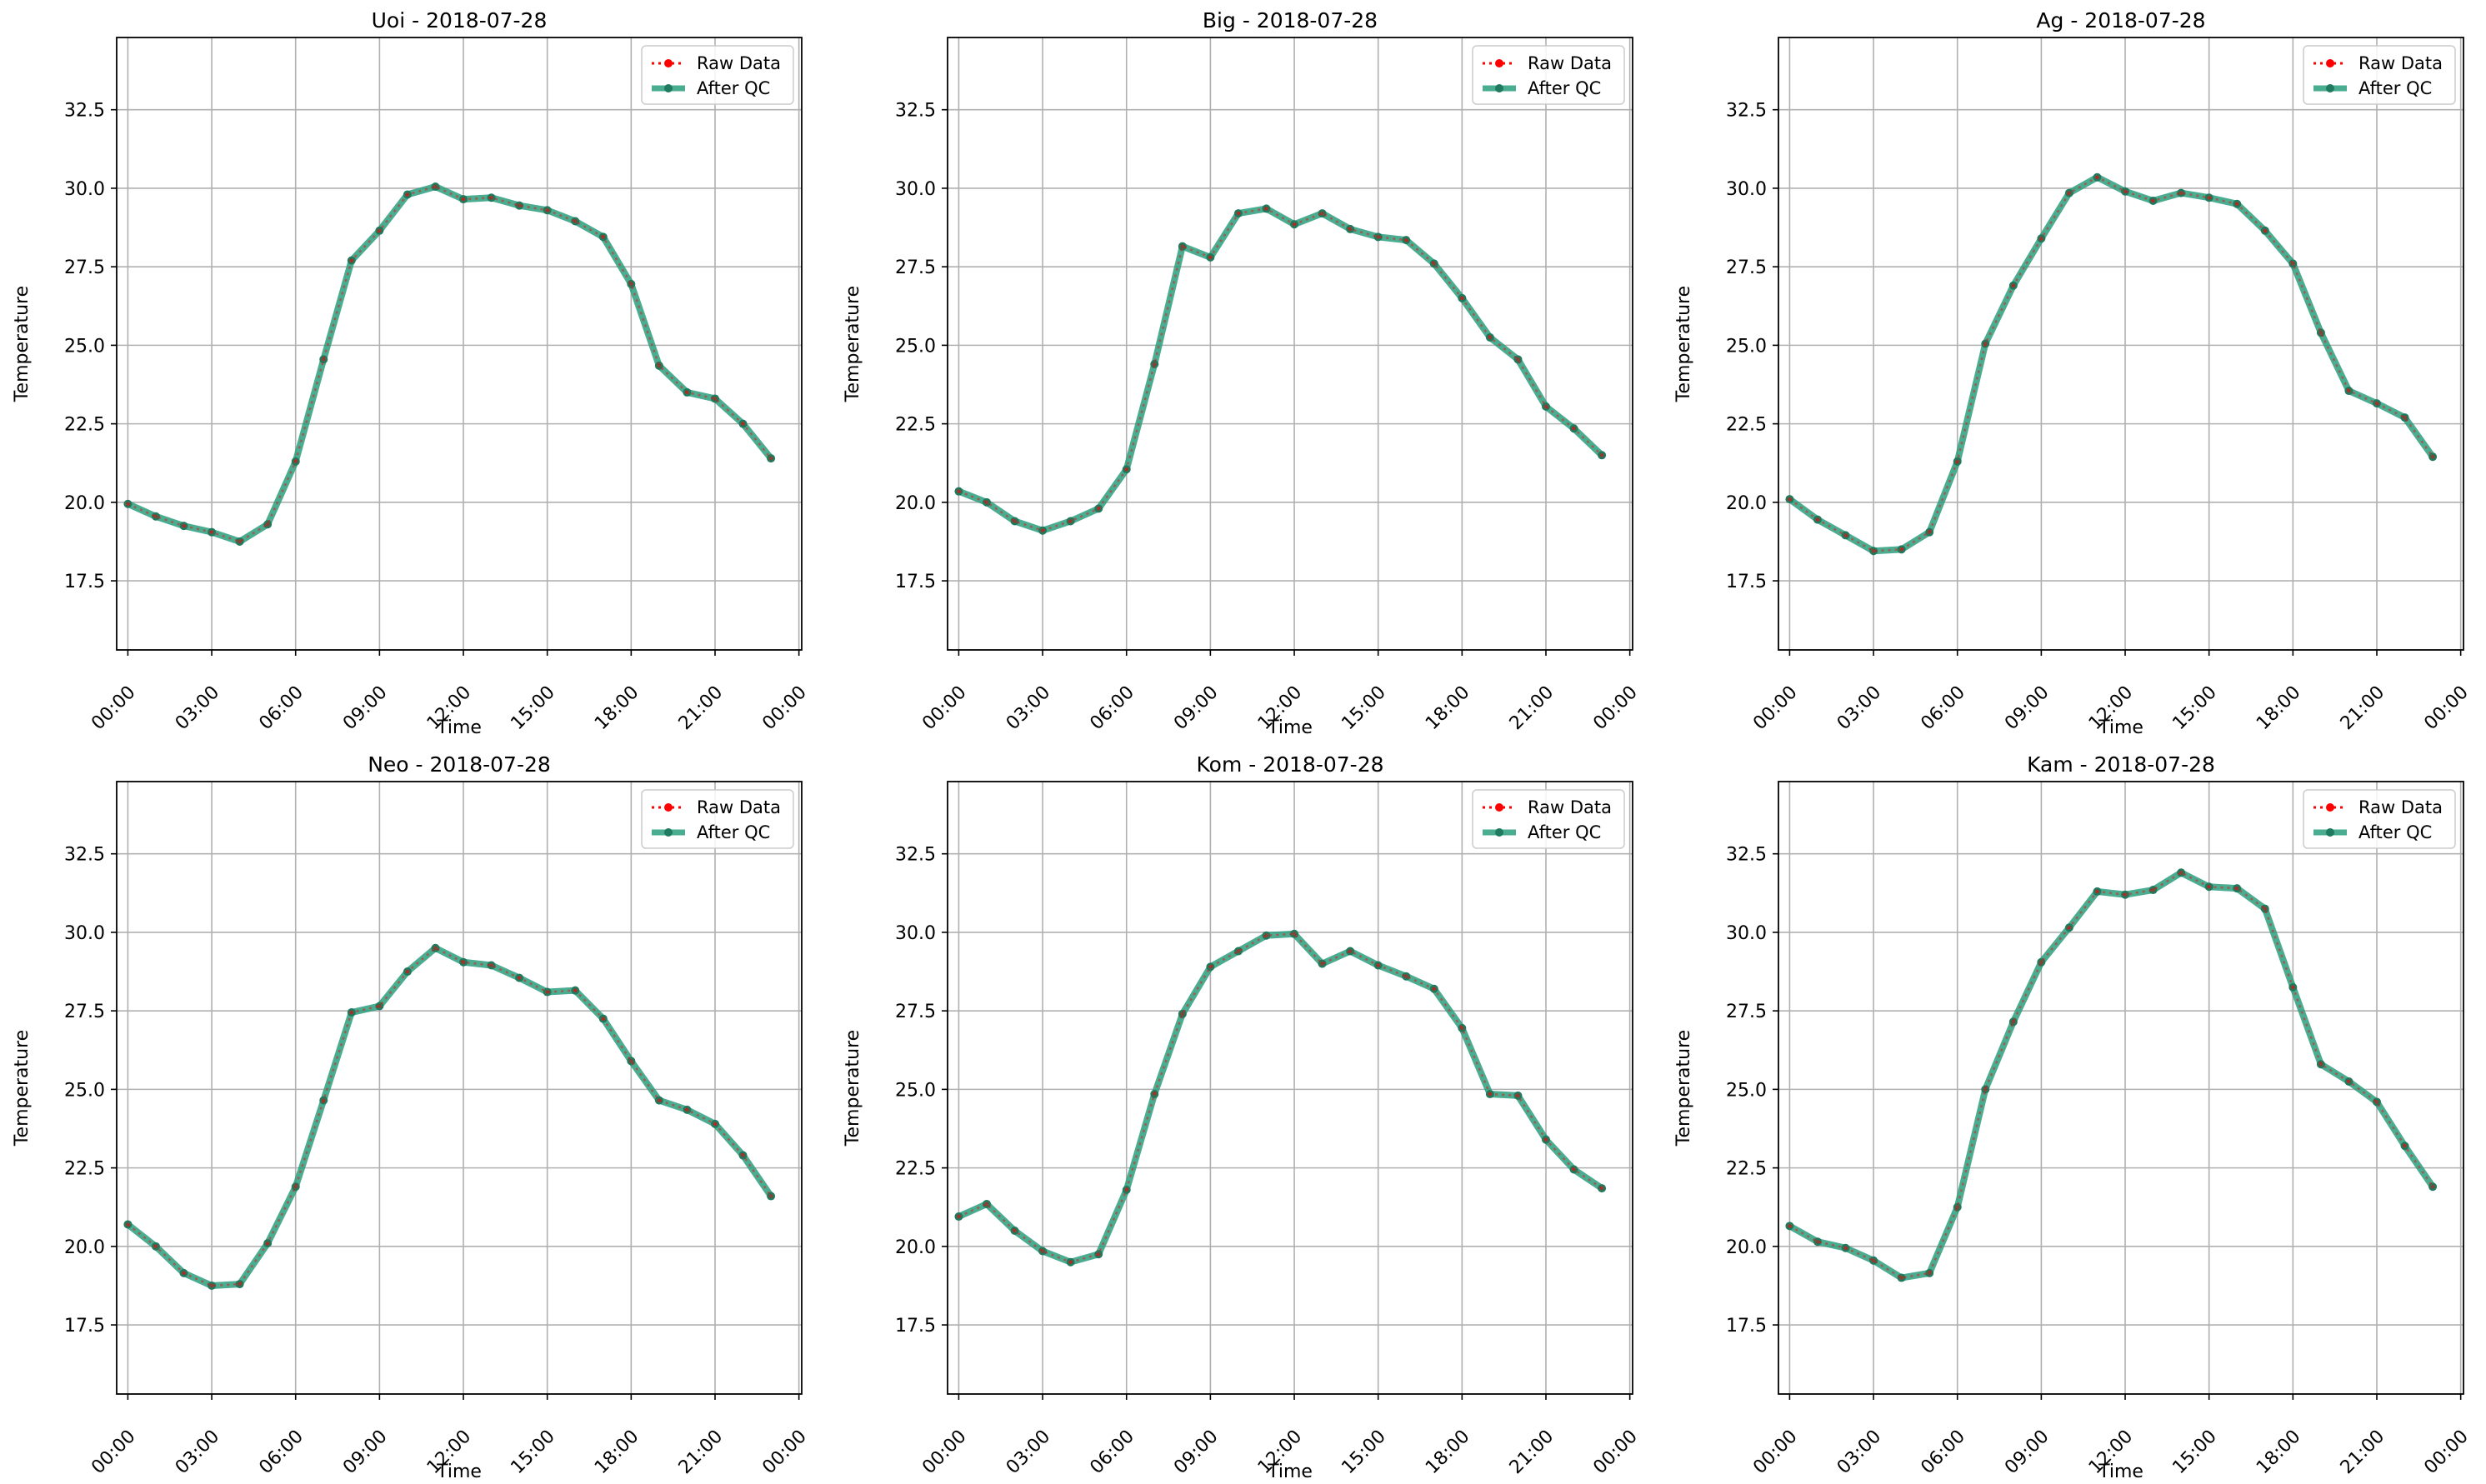  Describe the element at coordinates (84, 1012) in the screenshot. I see `y-tick-label: 27.5` at that location.